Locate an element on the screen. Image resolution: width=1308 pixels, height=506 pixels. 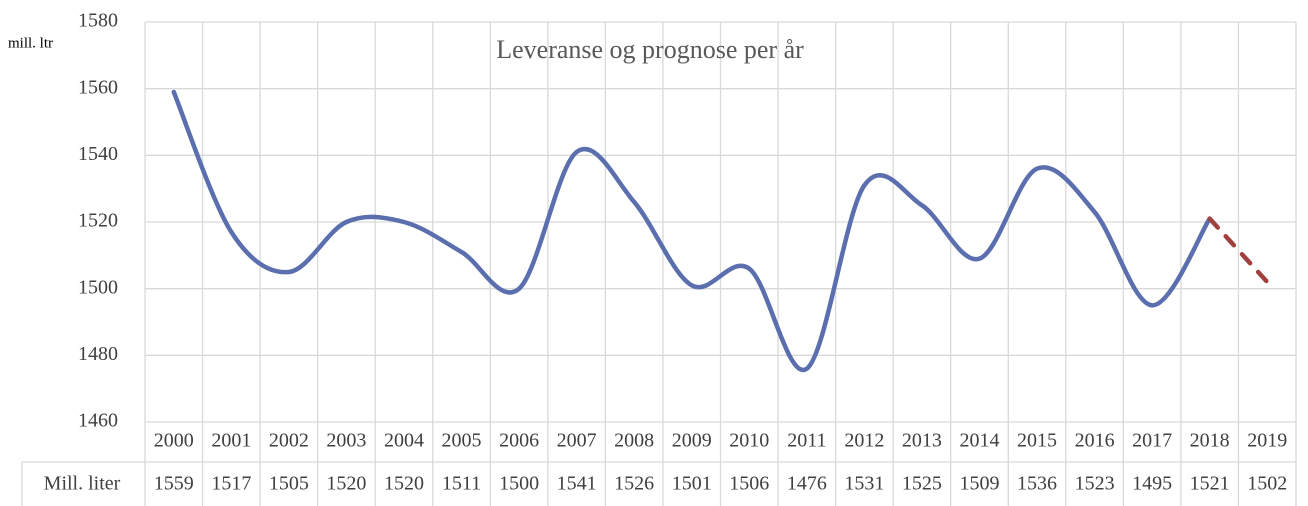
x-tick-label: 2006 is located at coordinates (519, 441).